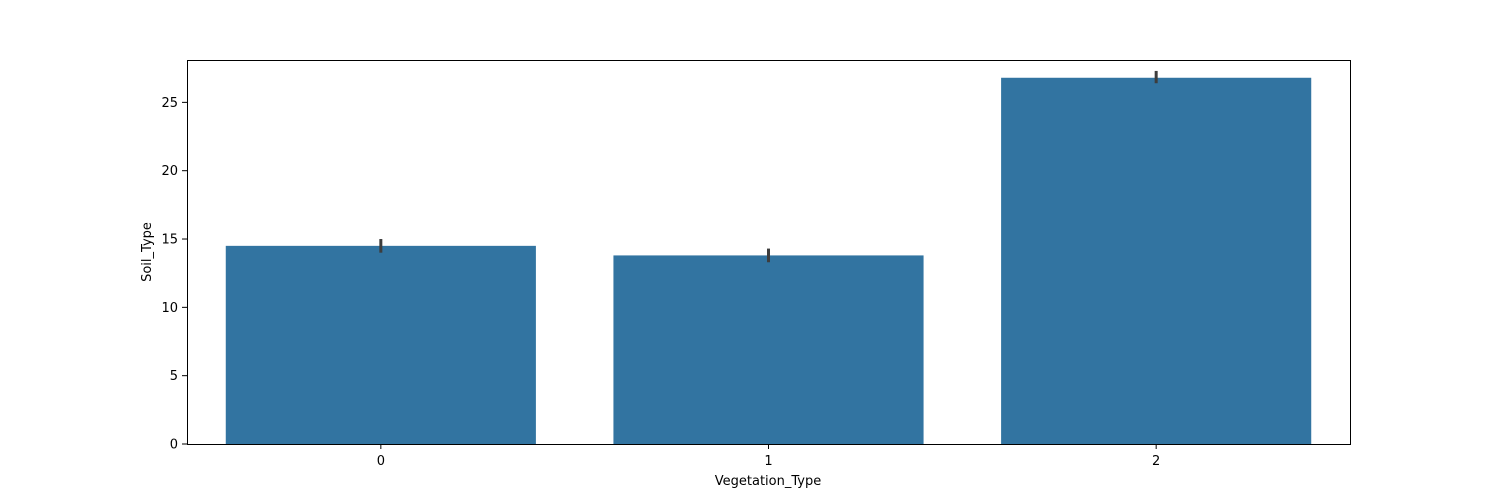 Image resolution: width=1500 pixels, height=500 pixels. Describe the element at coordinates (381, 461) in the screenshot. I see `x-tick-label: 0` at that location.